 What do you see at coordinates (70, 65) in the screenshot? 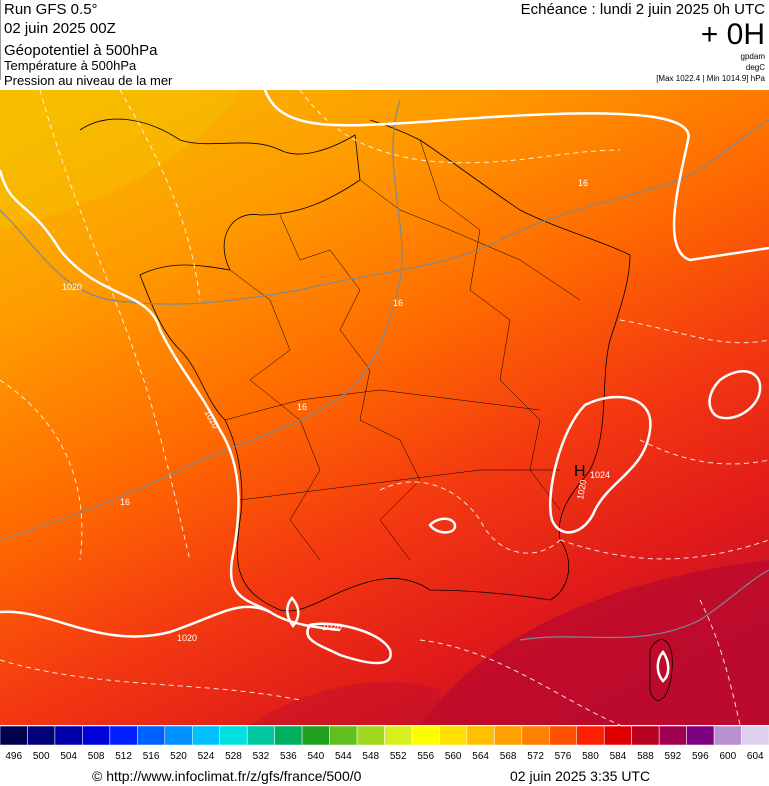
I see `field-2: Température à 500hPa` at bounding box center [70, 65].